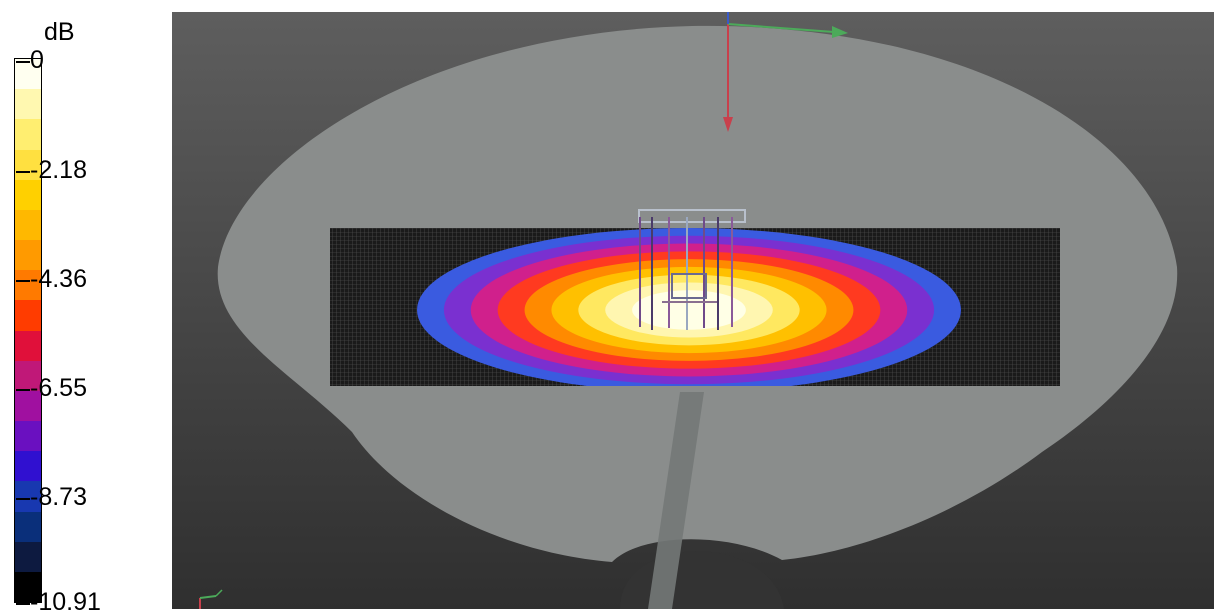  I want to click on sar-field-contours, so click(689, 307).